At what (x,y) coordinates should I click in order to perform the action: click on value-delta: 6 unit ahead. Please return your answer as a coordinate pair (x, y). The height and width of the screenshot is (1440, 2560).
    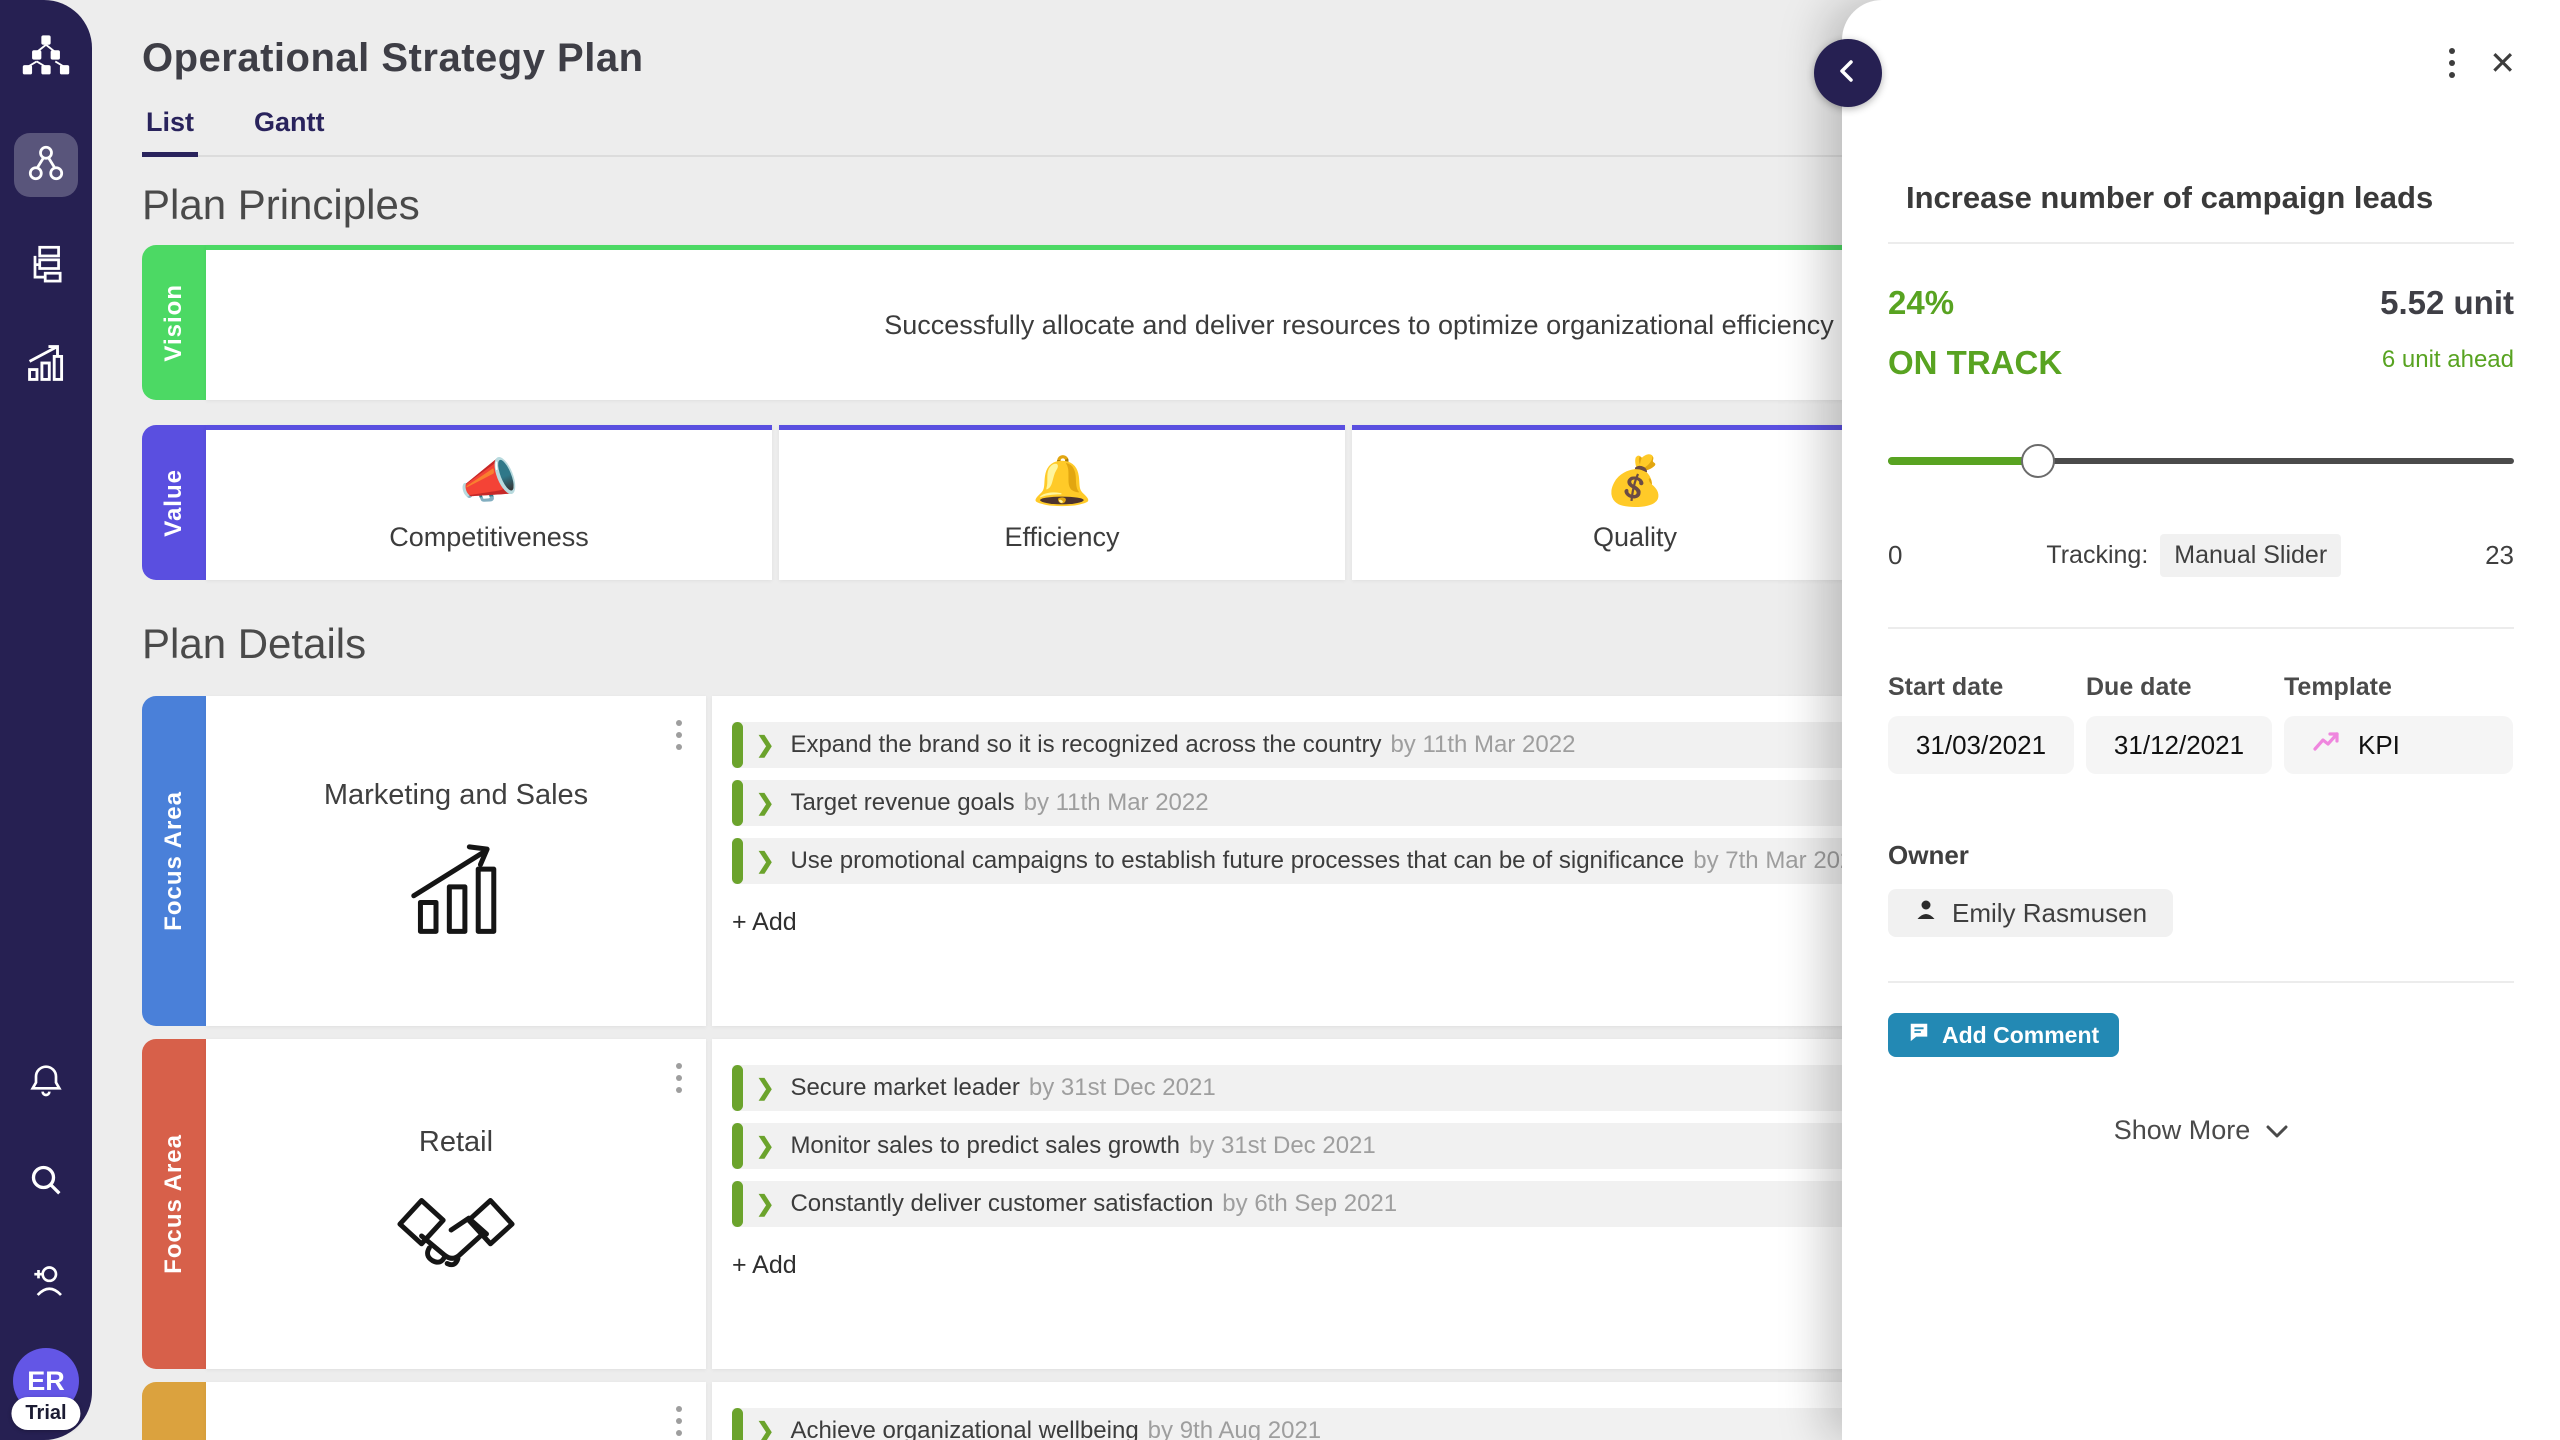
    Looking at the image, I should click on (2447, 359).